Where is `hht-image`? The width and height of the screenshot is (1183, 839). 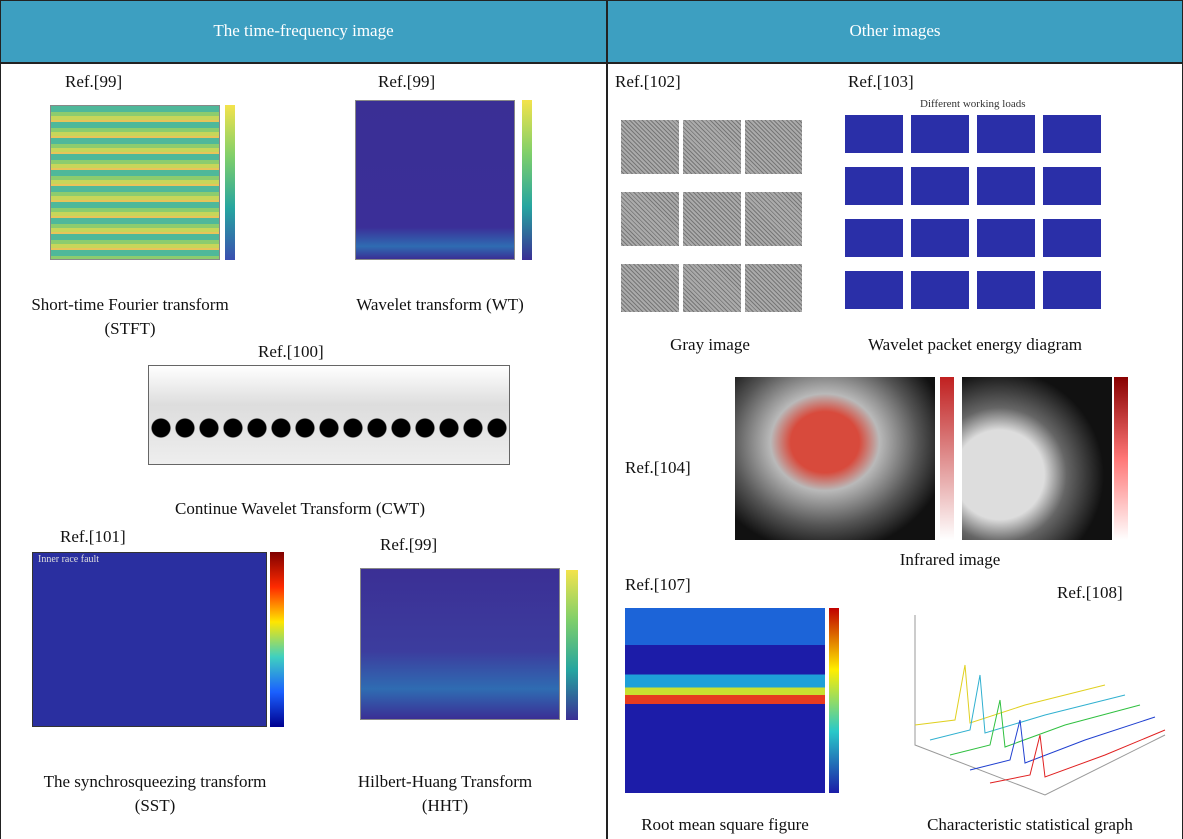
hht-image is located at coordinates (460, 644).